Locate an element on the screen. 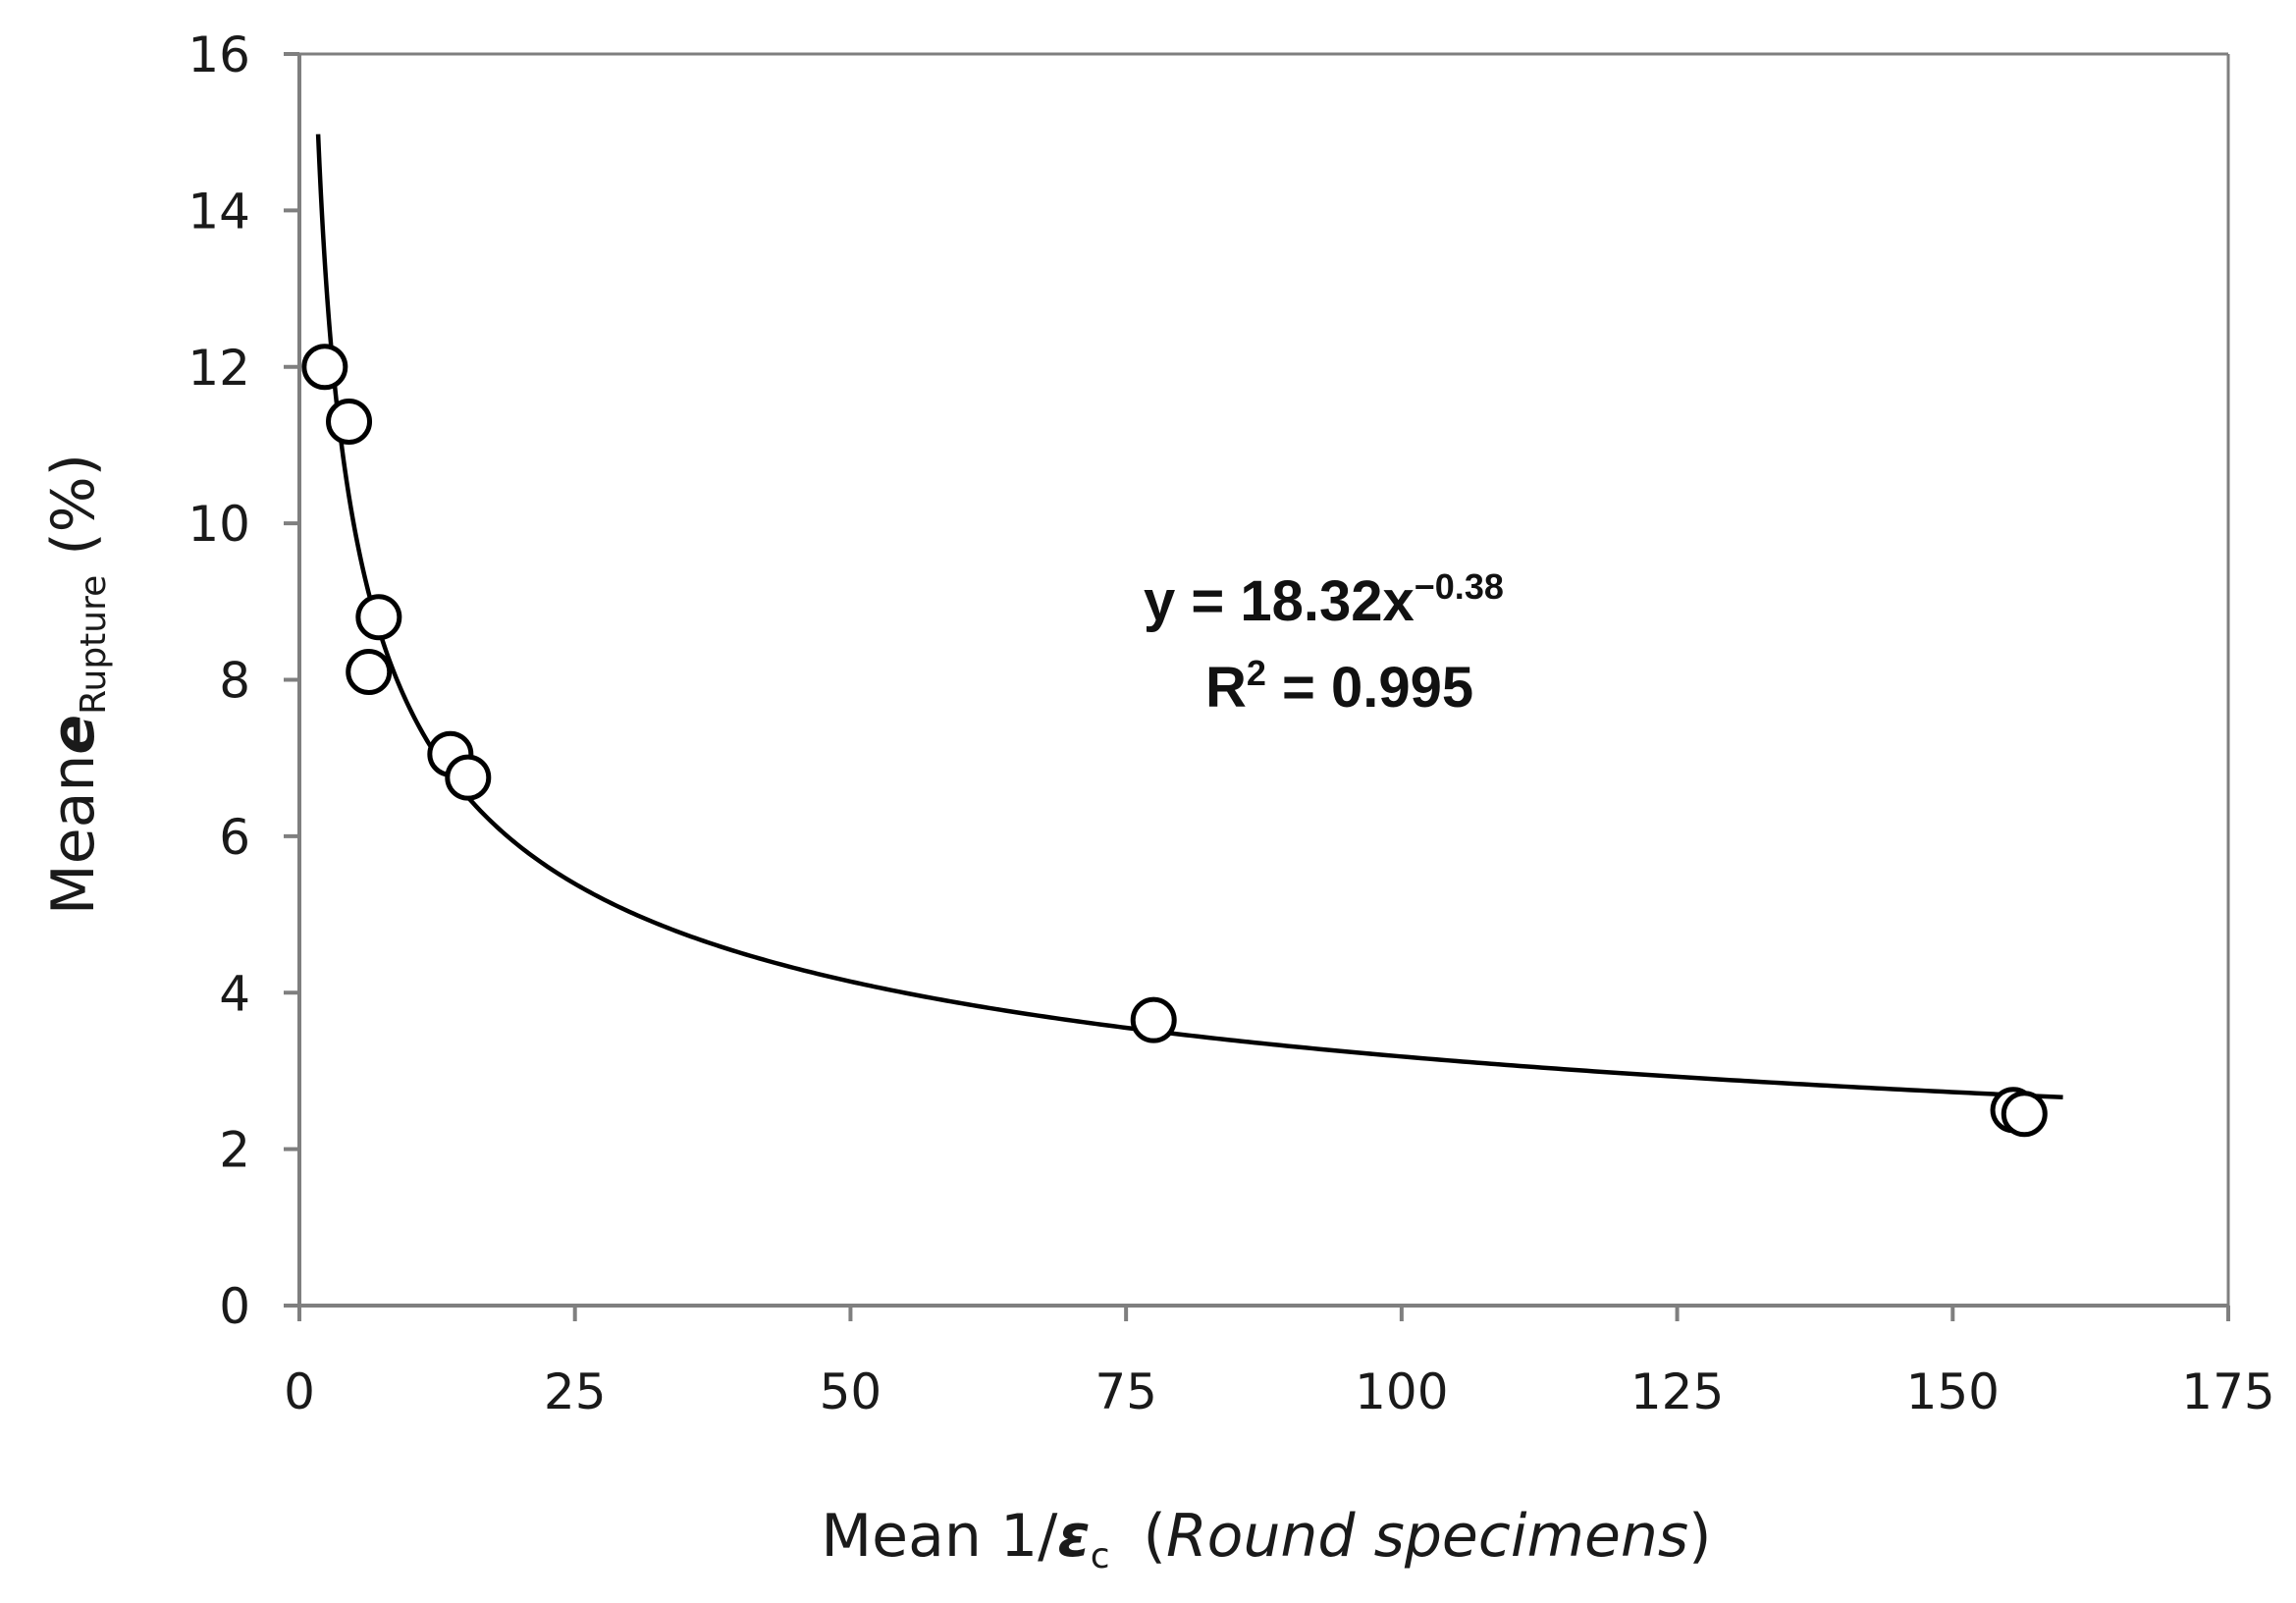 Image resolution: width=2296 pixels, height=1603 pixels. x-axis-title-close-paren: ) is located at coordinates (1699, 1537).